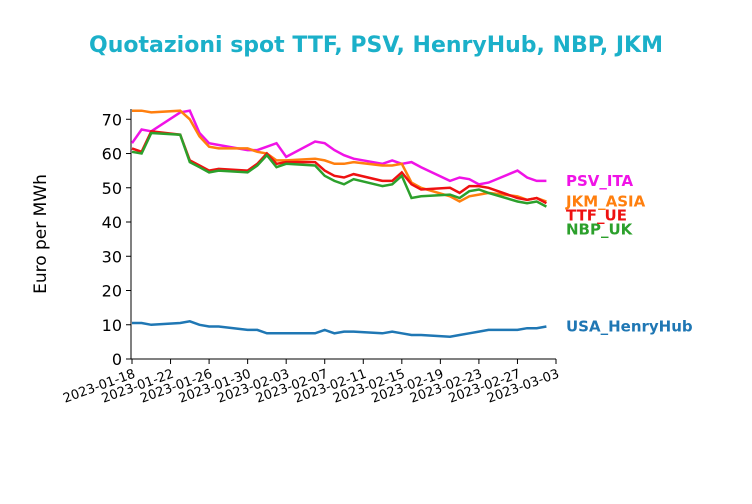 The image size is (752, 504). Describe the element at coordinates (117, 359) in the screenshot. I see `y-tick-label: 0` at that location.